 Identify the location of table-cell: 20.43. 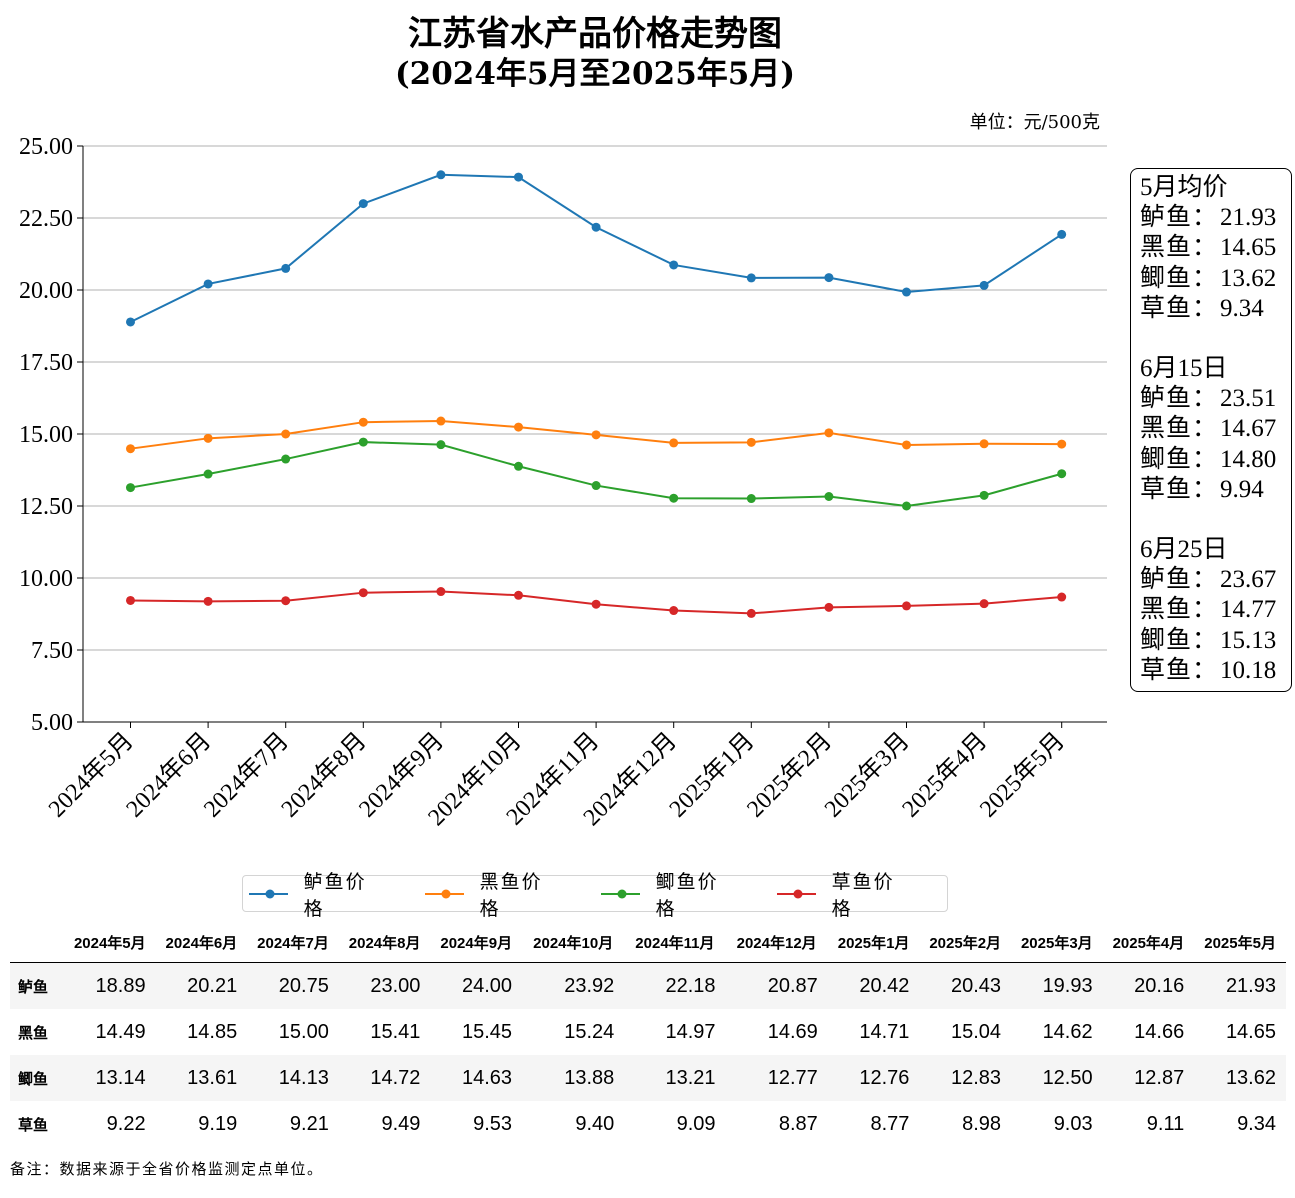
(965, 985).